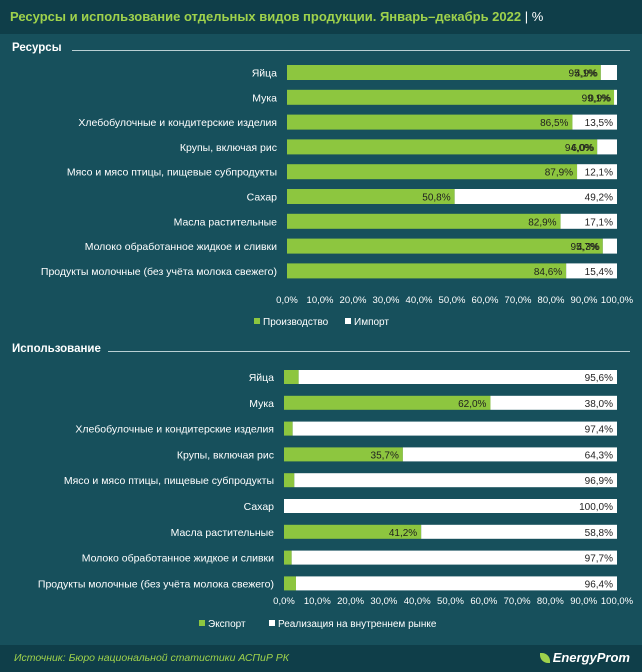  I want to click on data-label: 99,1%, so click(596, 98).